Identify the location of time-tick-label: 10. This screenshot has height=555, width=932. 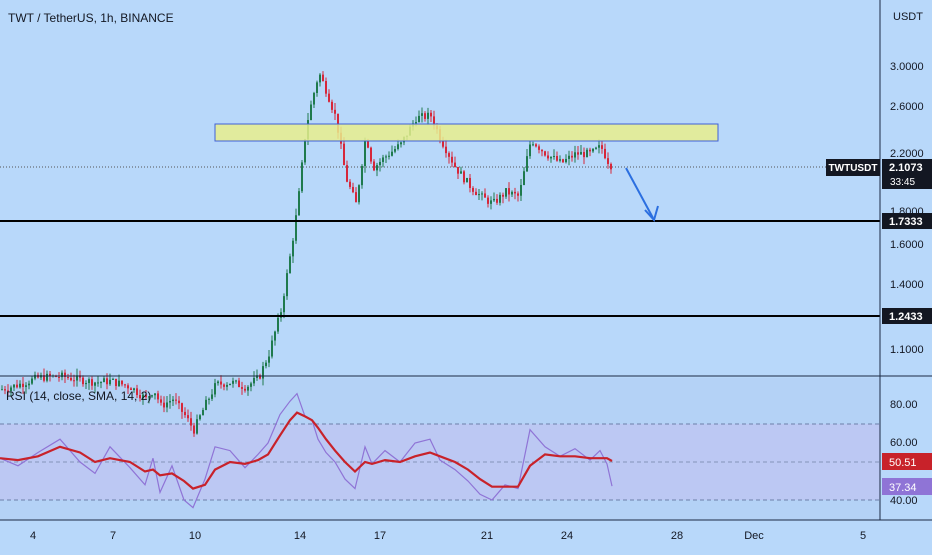
(195, 536).